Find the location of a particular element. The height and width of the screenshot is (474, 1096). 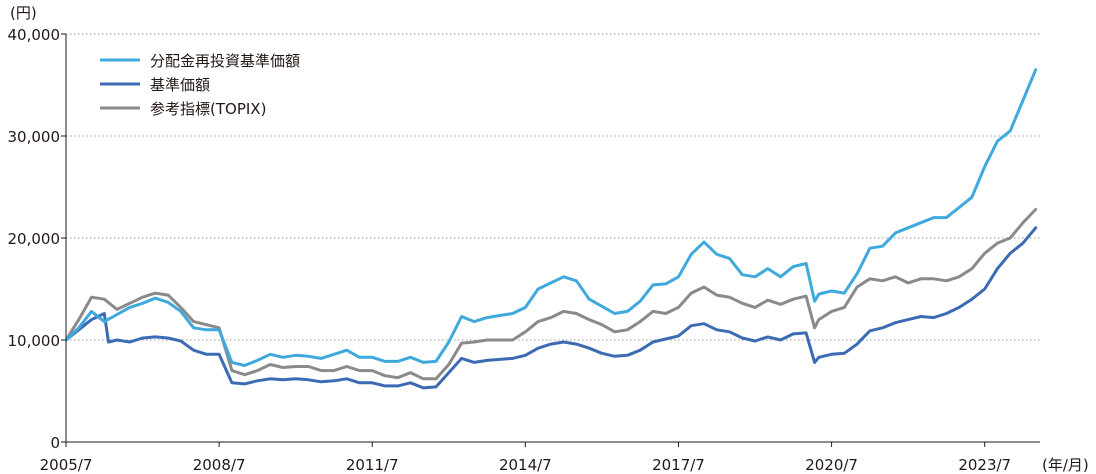

y-unit-label: (円) is located at coordinates (23, 13).